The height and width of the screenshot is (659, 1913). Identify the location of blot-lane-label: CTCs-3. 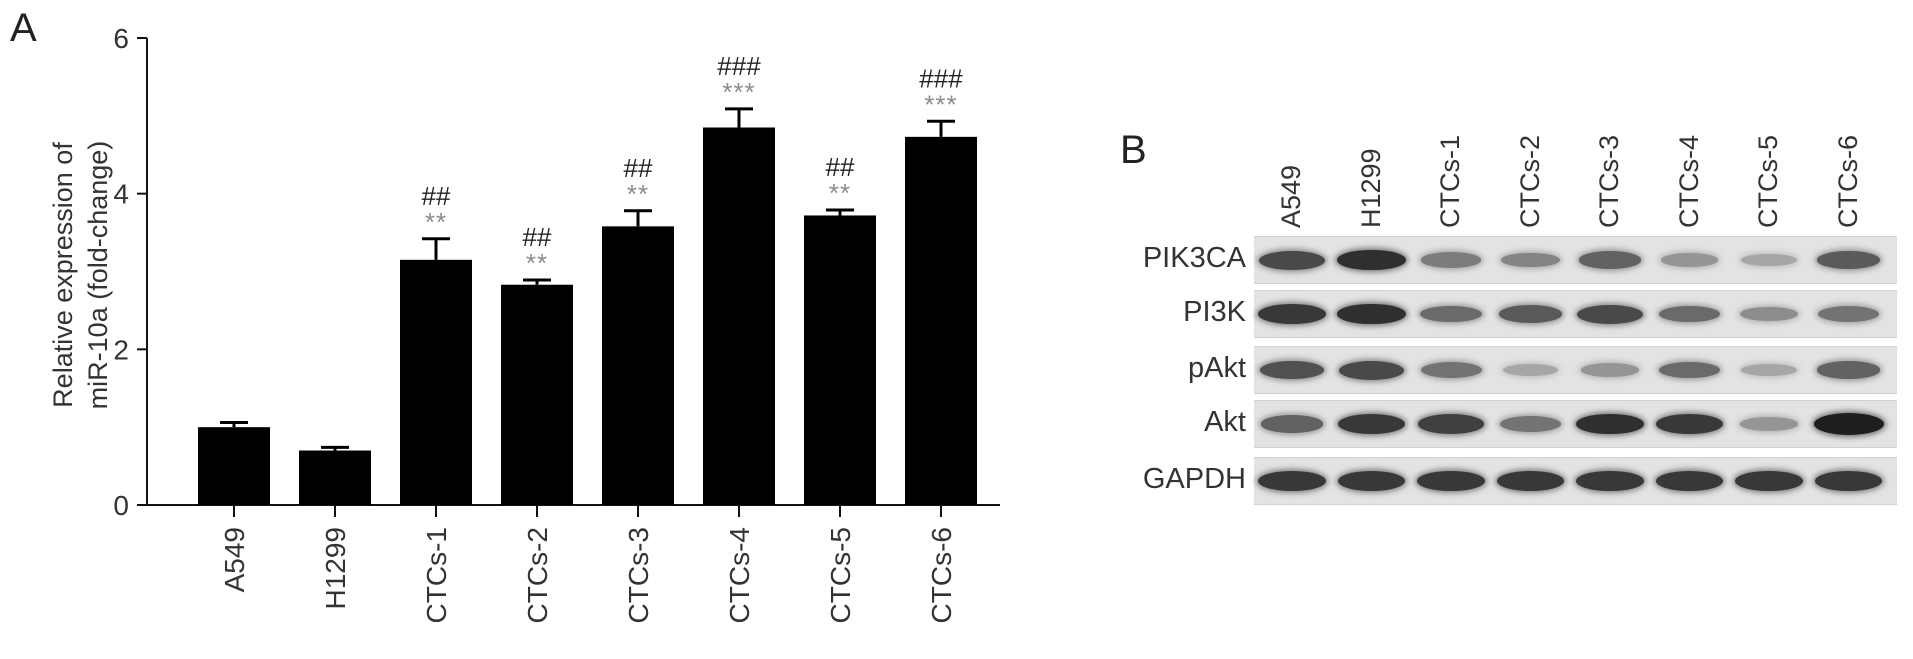
(1609, 181).